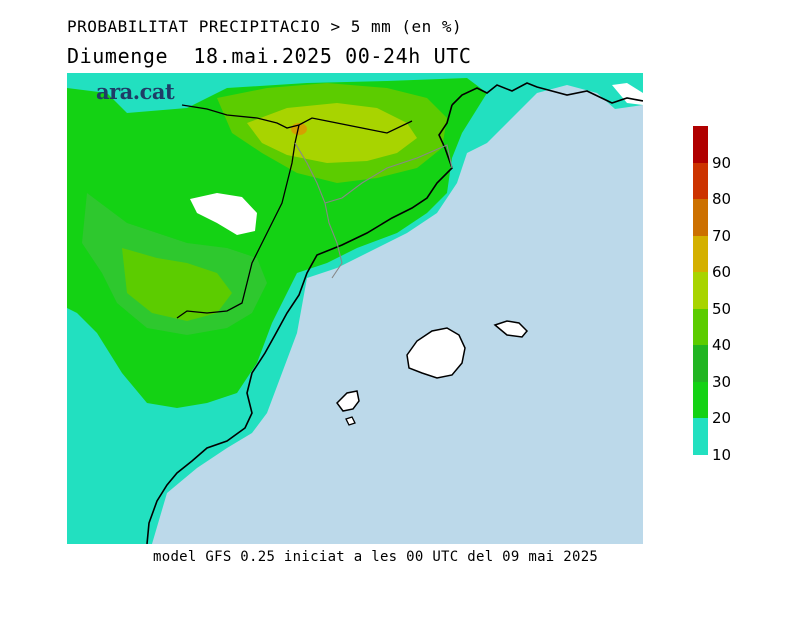 The width and height of the screenshot is (800, 617). Describe the element at coordinates (436, 353) in the screenshot. I see `island-mallorca` at that location.